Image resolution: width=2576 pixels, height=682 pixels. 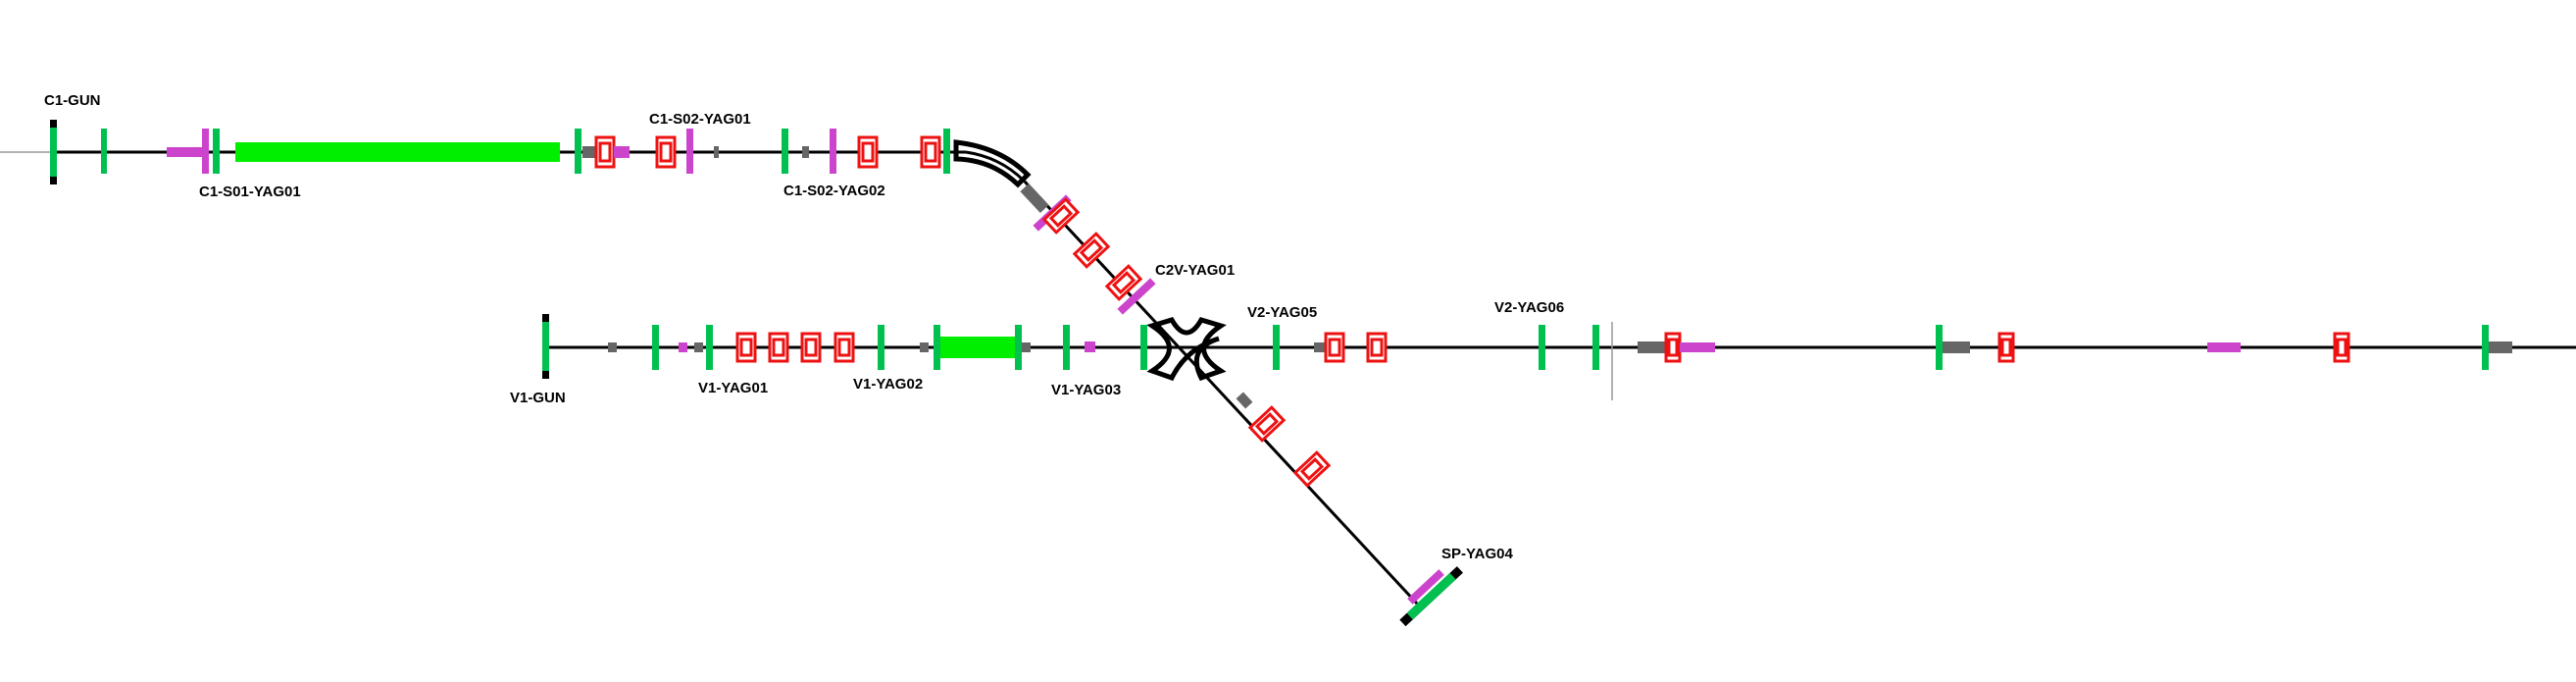 What do you see at coordinates (1195, 270) in the screenshot?
I see `label-c2v-yag01: C2V-YAG01` at bounding box center [1195, 270].